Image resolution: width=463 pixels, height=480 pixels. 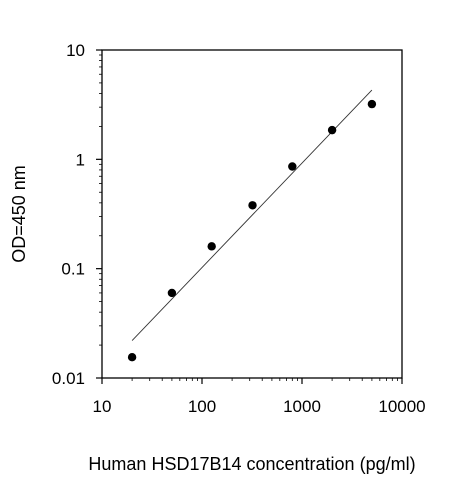 What do you see at coordinates (68, 378) in the screenshot?
I see `y-tick-label: 0.01` at bounding box center [68, 378].